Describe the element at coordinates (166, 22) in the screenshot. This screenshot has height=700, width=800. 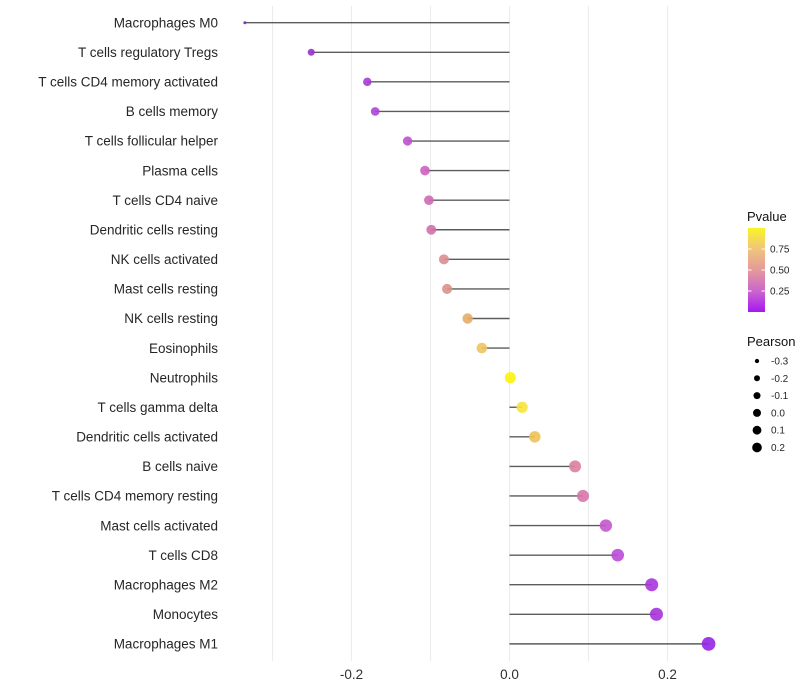
I see `y-axis-label: Macrophages M0` at that location.